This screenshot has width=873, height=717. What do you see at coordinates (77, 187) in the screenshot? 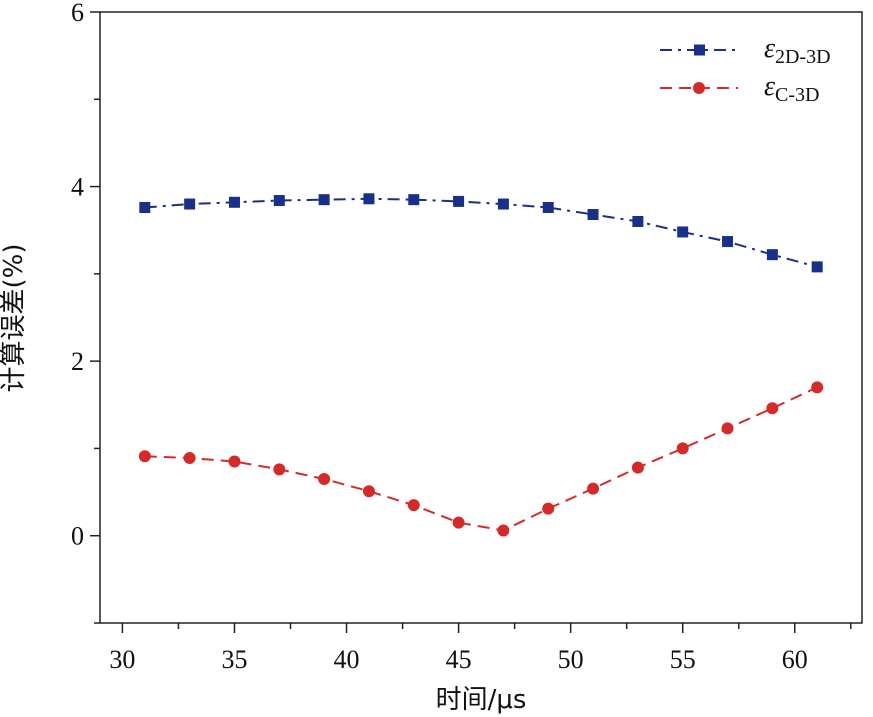
I see `y-tick-label: 4` at bounding box center [77, 187].